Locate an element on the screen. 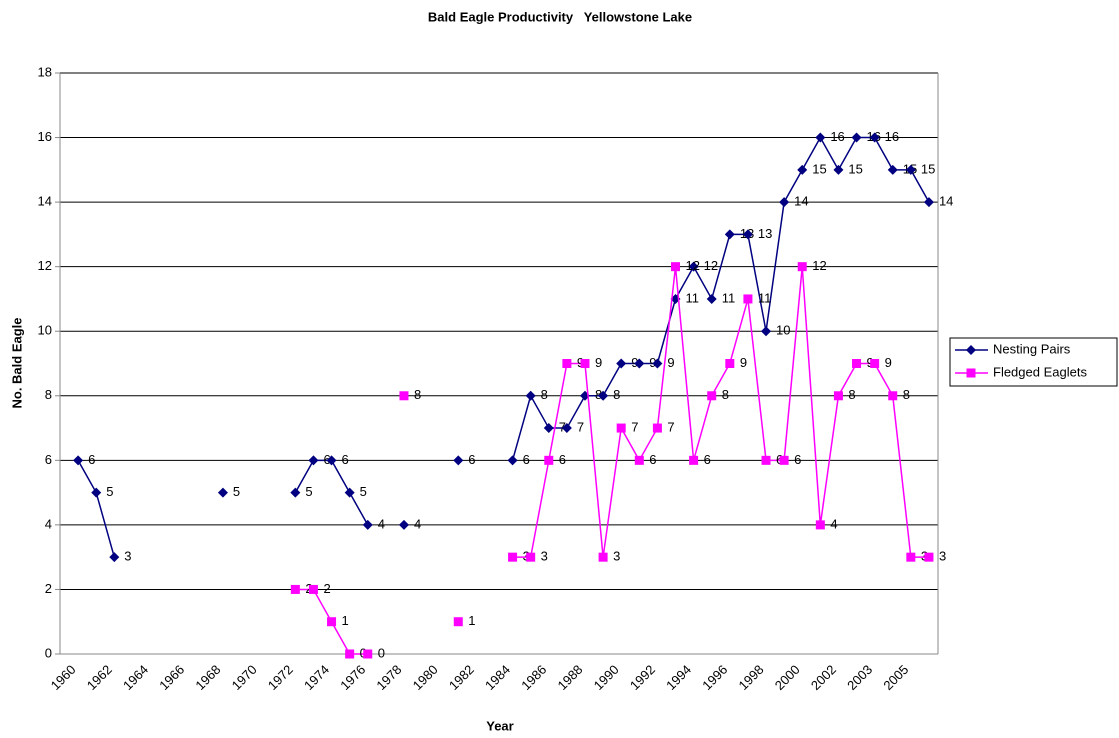 Image resolution: width=1119 pixels, height=738 pixels. y-tick-label: 14 is located at coordinates (45, 201).